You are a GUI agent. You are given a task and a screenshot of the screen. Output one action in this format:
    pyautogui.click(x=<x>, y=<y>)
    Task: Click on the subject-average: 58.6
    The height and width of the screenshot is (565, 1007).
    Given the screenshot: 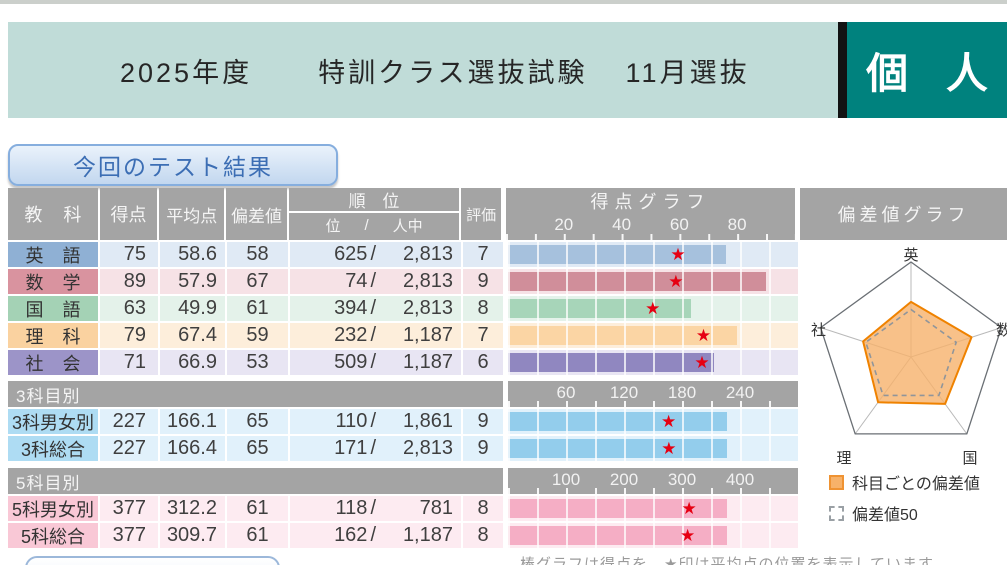 What is the action you would take?
    pyautogui.click(x=192, y=254)
    